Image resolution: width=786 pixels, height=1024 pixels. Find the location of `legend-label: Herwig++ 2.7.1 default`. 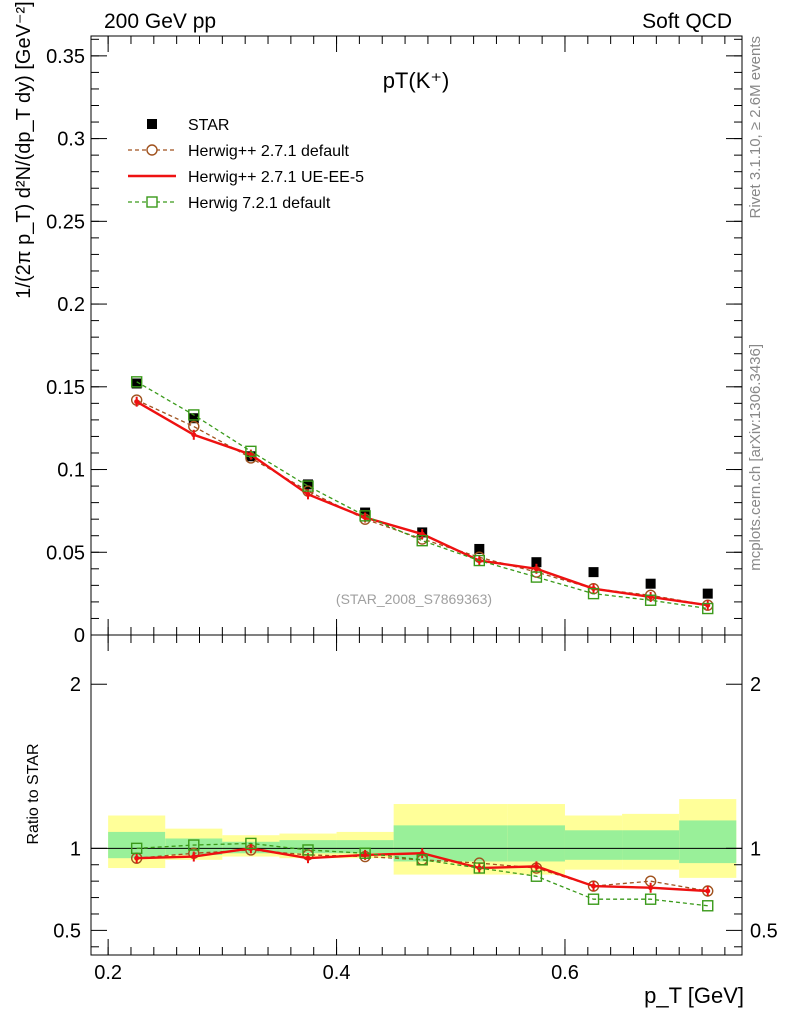

legend-label: Herwig++ 2.7.1 default is located at coordinates (269, 151).